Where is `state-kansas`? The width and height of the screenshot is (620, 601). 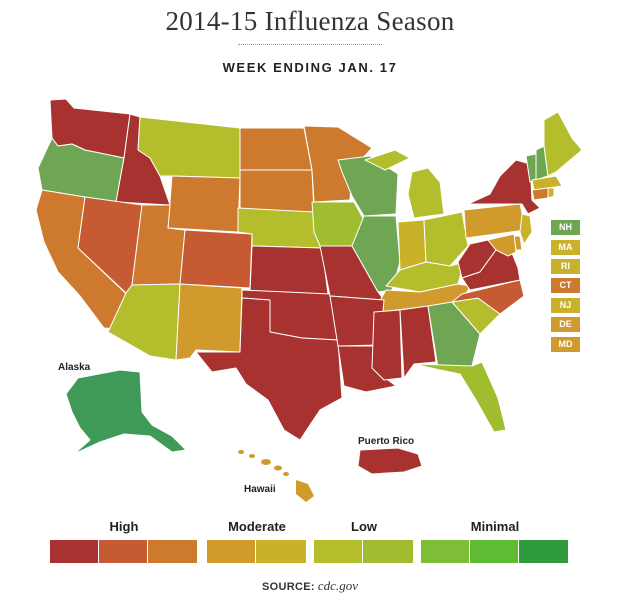 state-kansas is located at coordinates (289, 270).